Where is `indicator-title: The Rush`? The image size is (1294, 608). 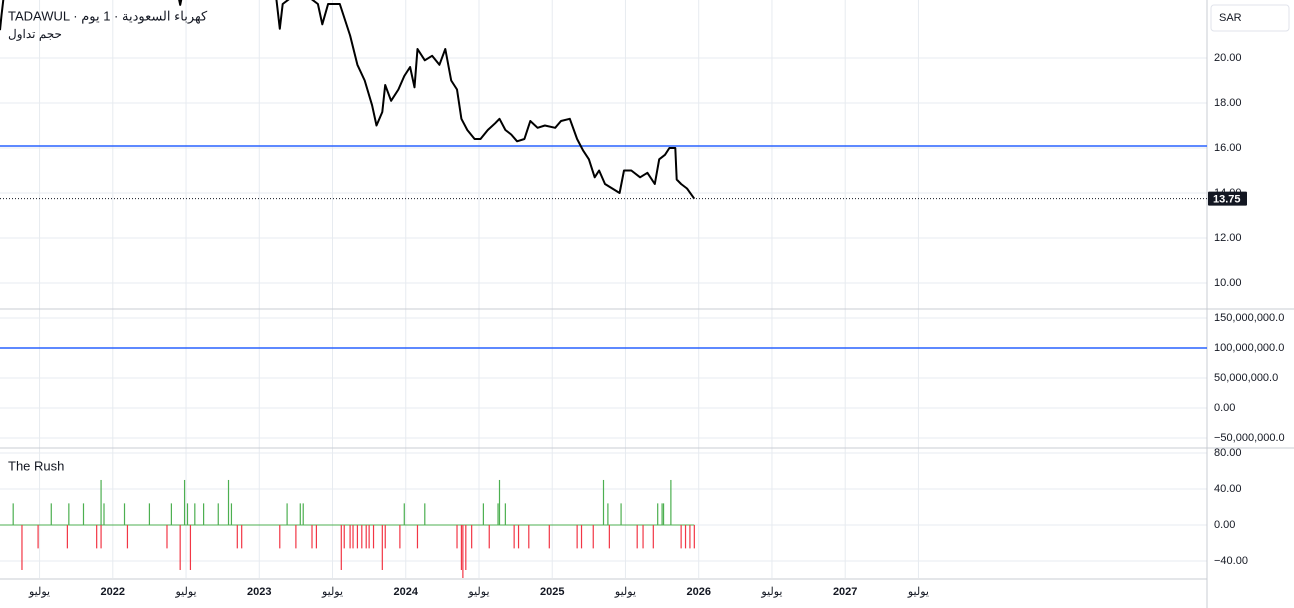
indicator-title: The Rush is located at coordinates (36, 465).